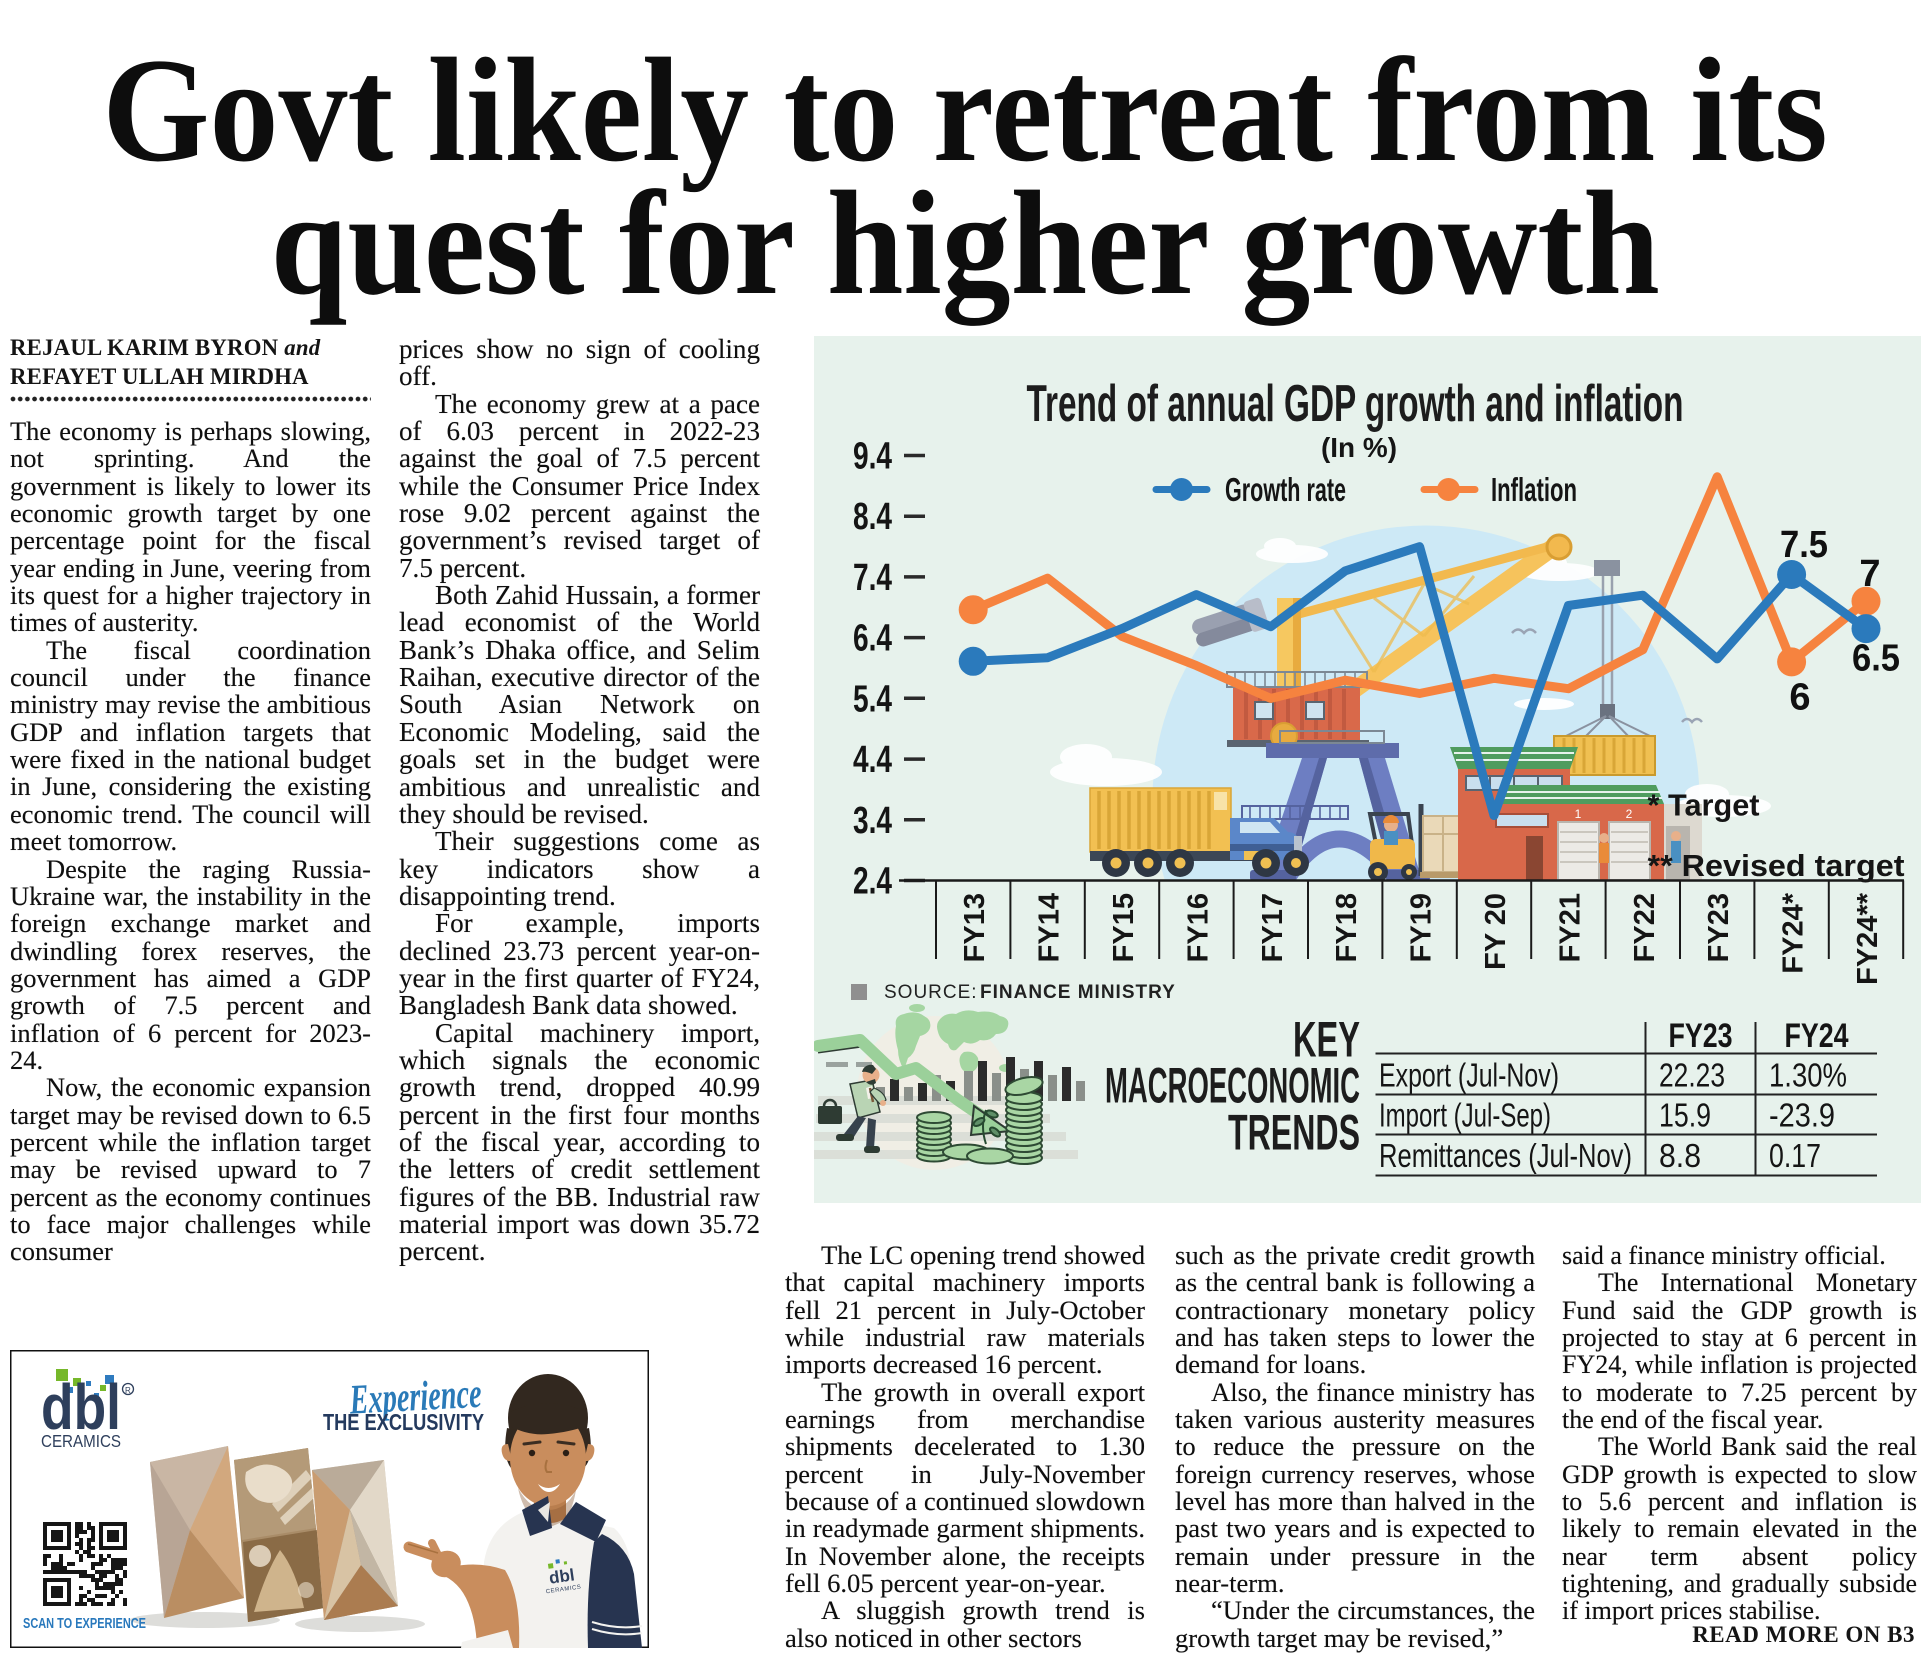 This screenshot has width=1931, height=1669. What do you see at coordinates (1817, 1036) in the screenshot?
I see `svg-text: FY24` at bounding box center [1817, 1036].